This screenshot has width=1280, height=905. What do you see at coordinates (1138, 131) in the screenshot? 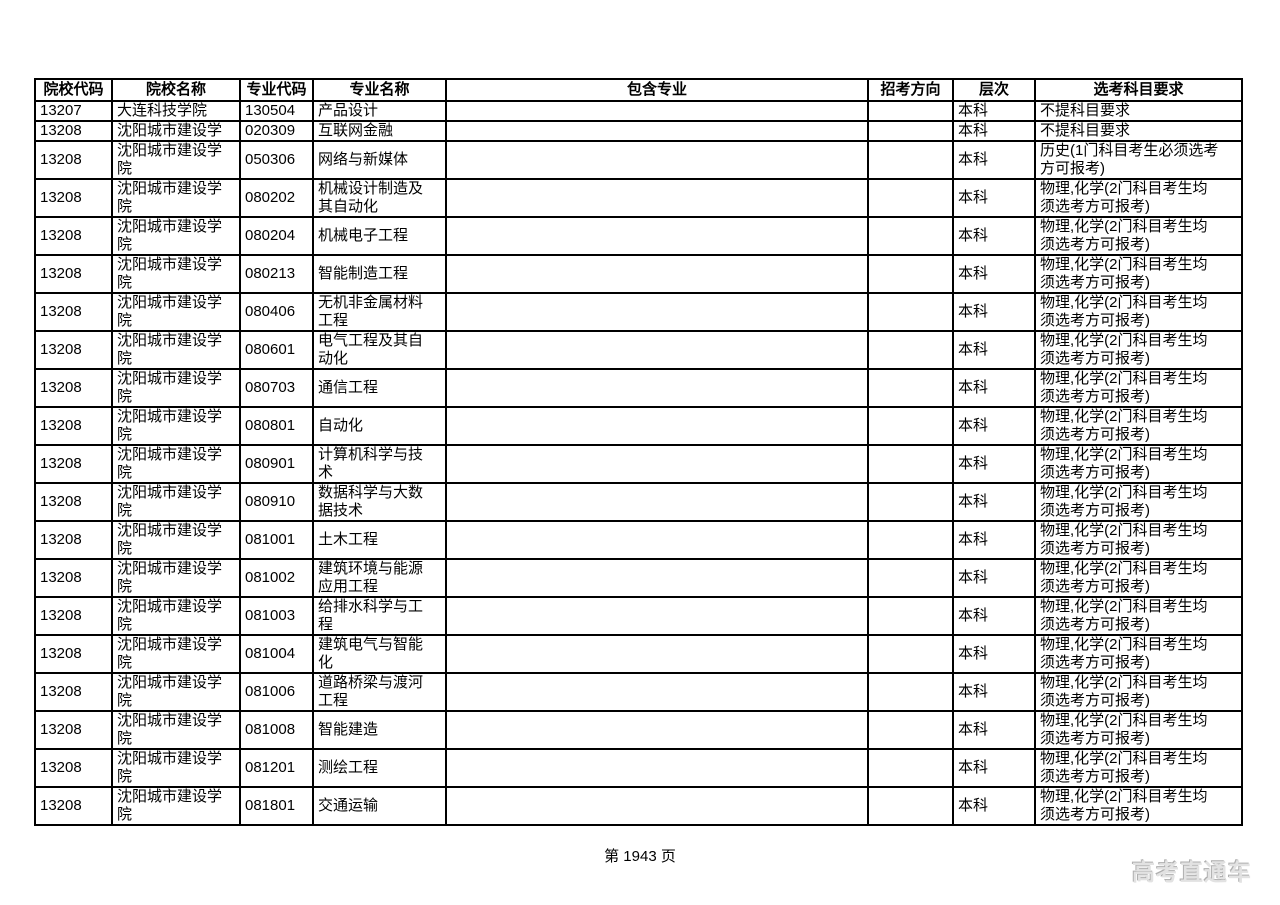
I see `cell-requirements: 不提科目要求` at bounding box center [1138, 131].